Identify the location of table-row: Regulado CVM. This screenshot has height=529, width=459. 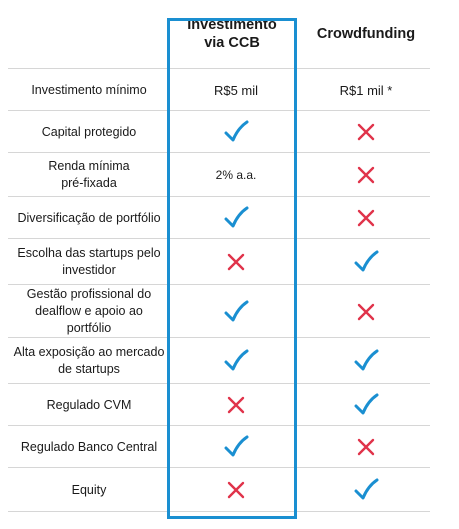
(219, 404).